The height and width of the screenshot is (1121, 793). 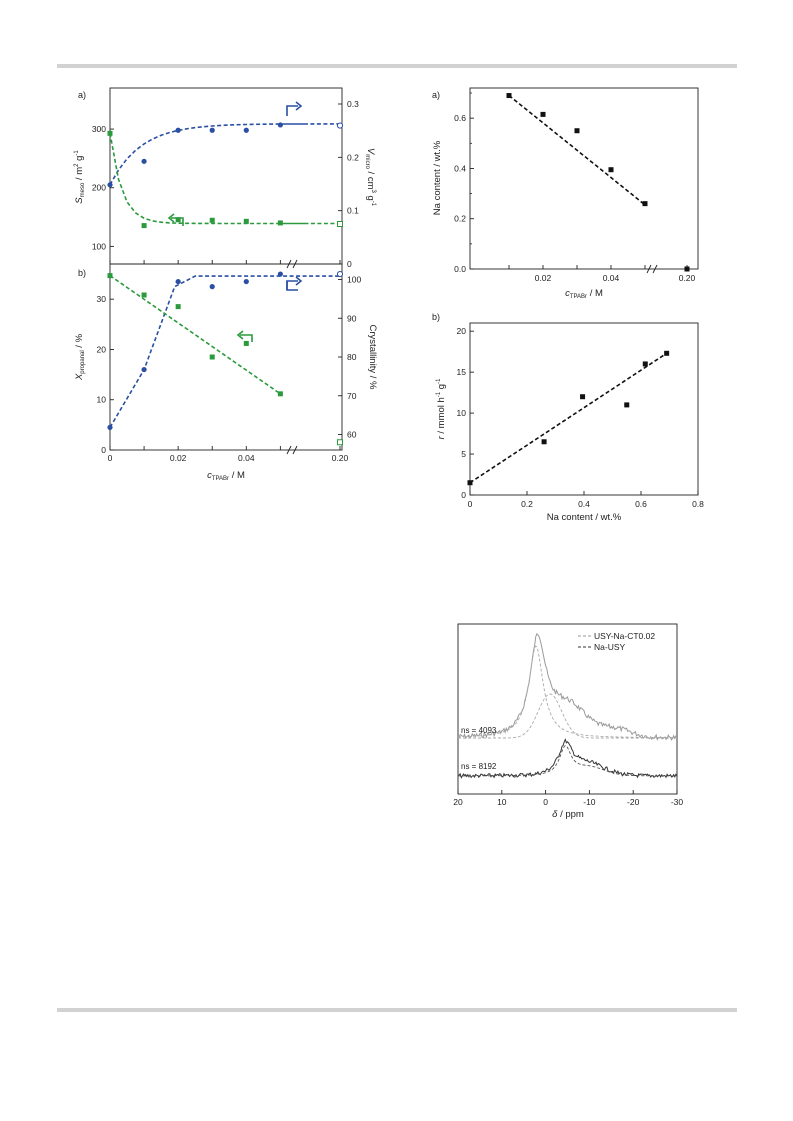 What do you see at coordinates (246, 458) in the screenshot?
I see `x-tick-label: 0.04` at bounding box center [246, 458].